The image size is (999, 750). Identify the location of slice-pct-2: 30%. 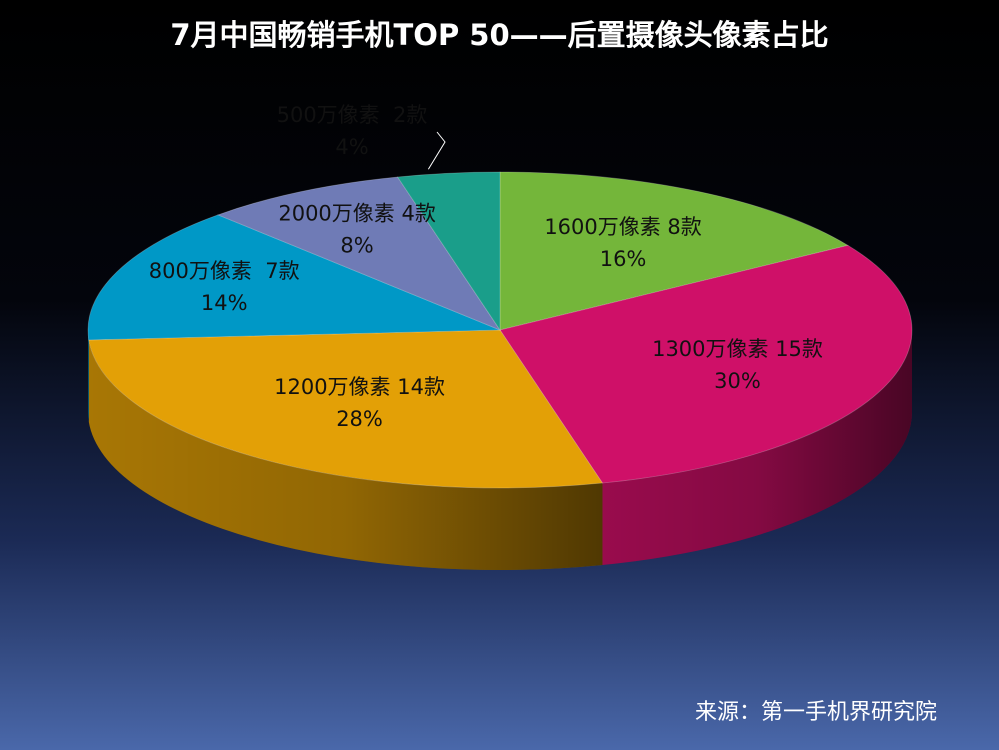
(737, 381).